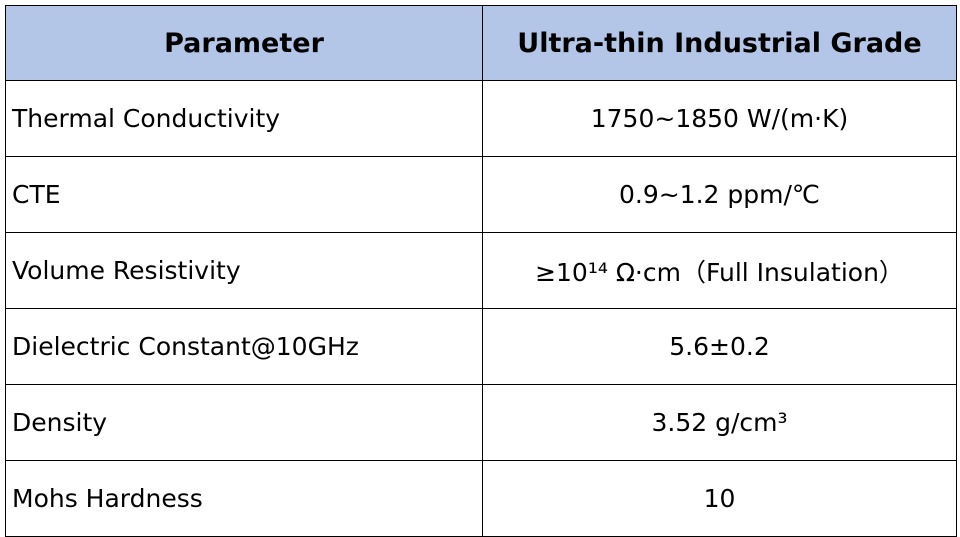 The image size is (960, 537). What do you see at coordinates (719, 118) in the screenshot?
I see `value-cell: 1750~1850 W/(m·K)` at bounding box center [719, 118].